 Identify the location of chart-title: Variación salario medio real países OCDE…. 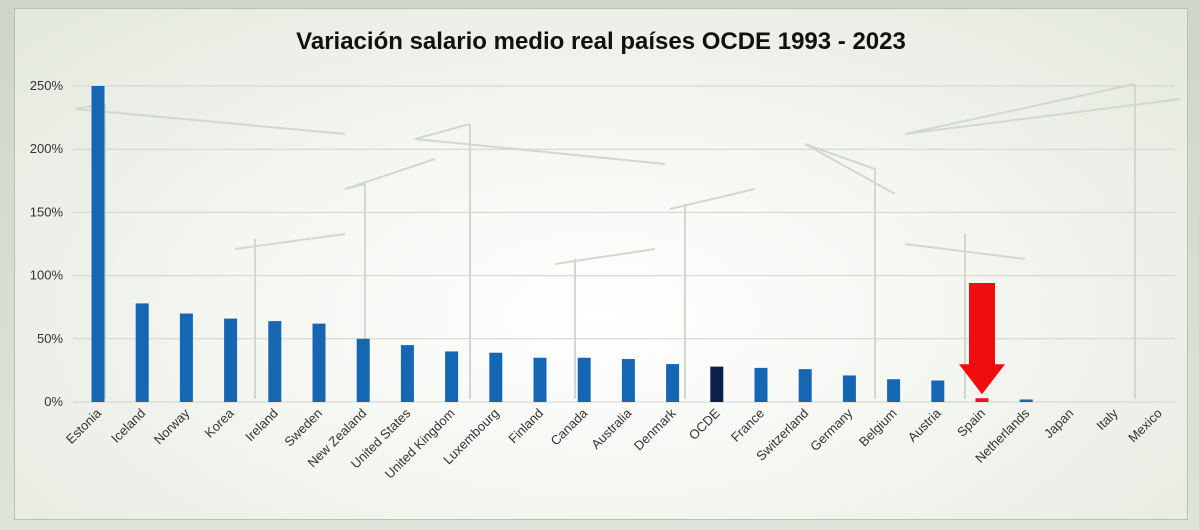
(601, 41).